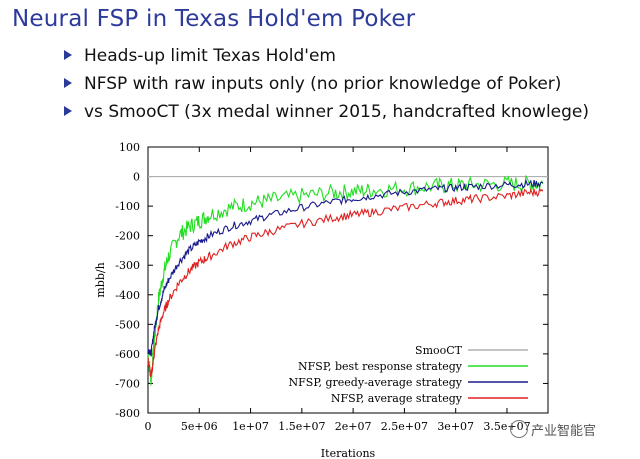 Image resolution: width=640 pixels, height=459 pixels. I want to click on y-tick-label: -800, so click(127, 413).